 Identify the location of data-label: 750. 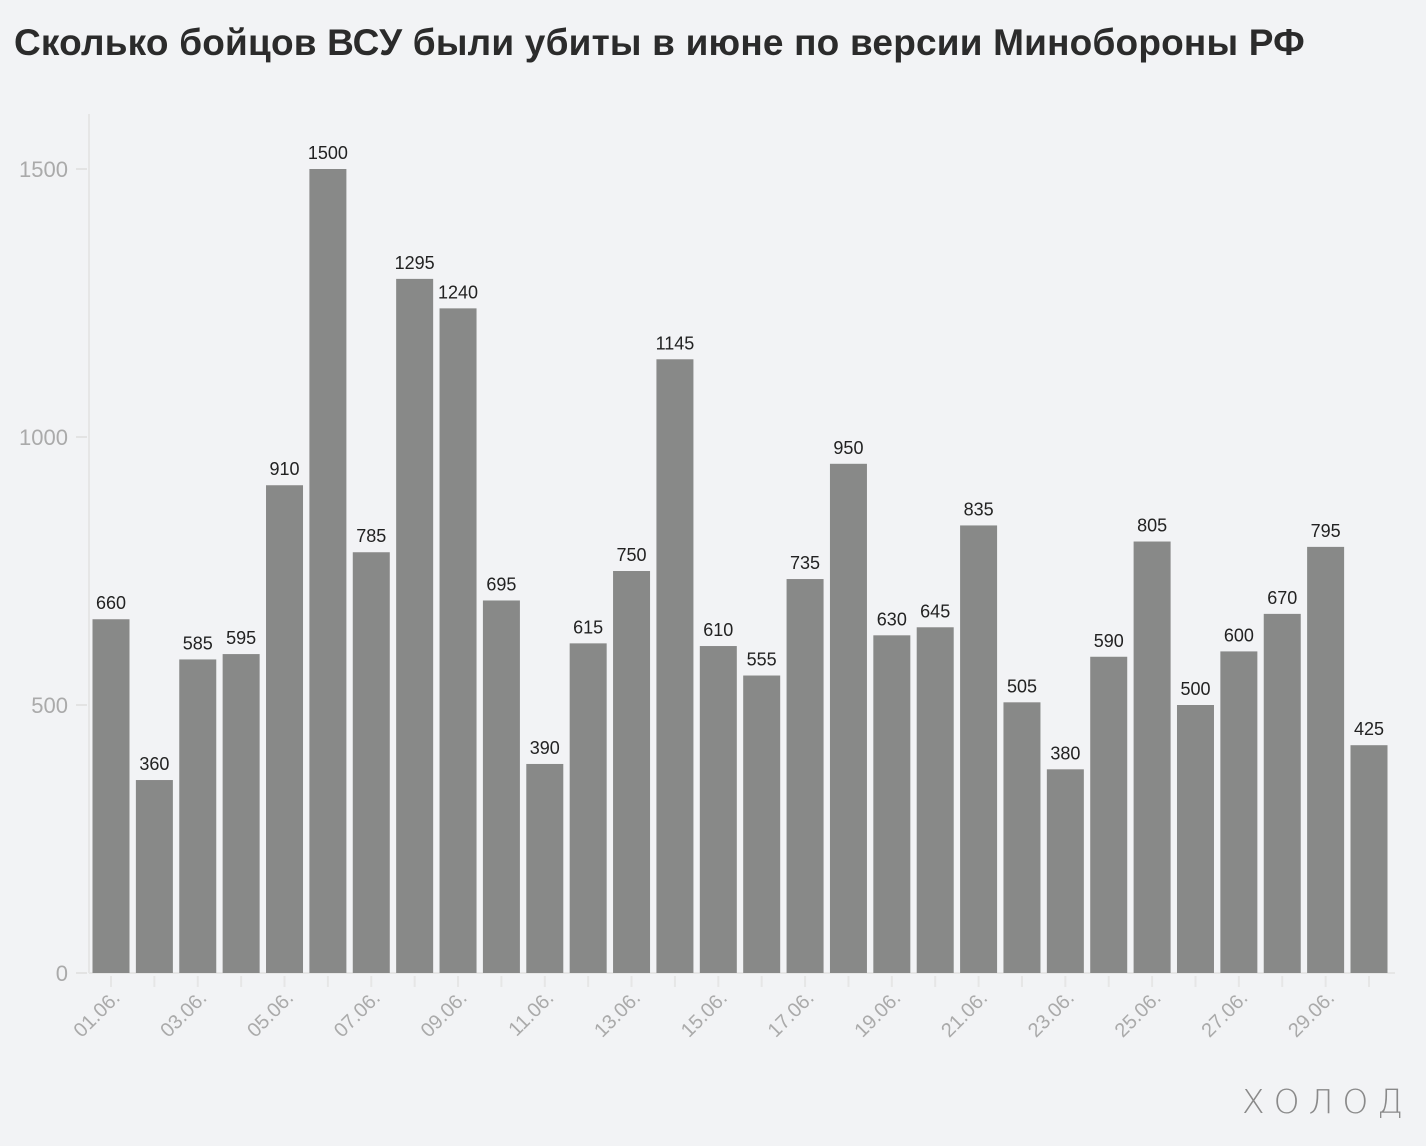
(632, 555).